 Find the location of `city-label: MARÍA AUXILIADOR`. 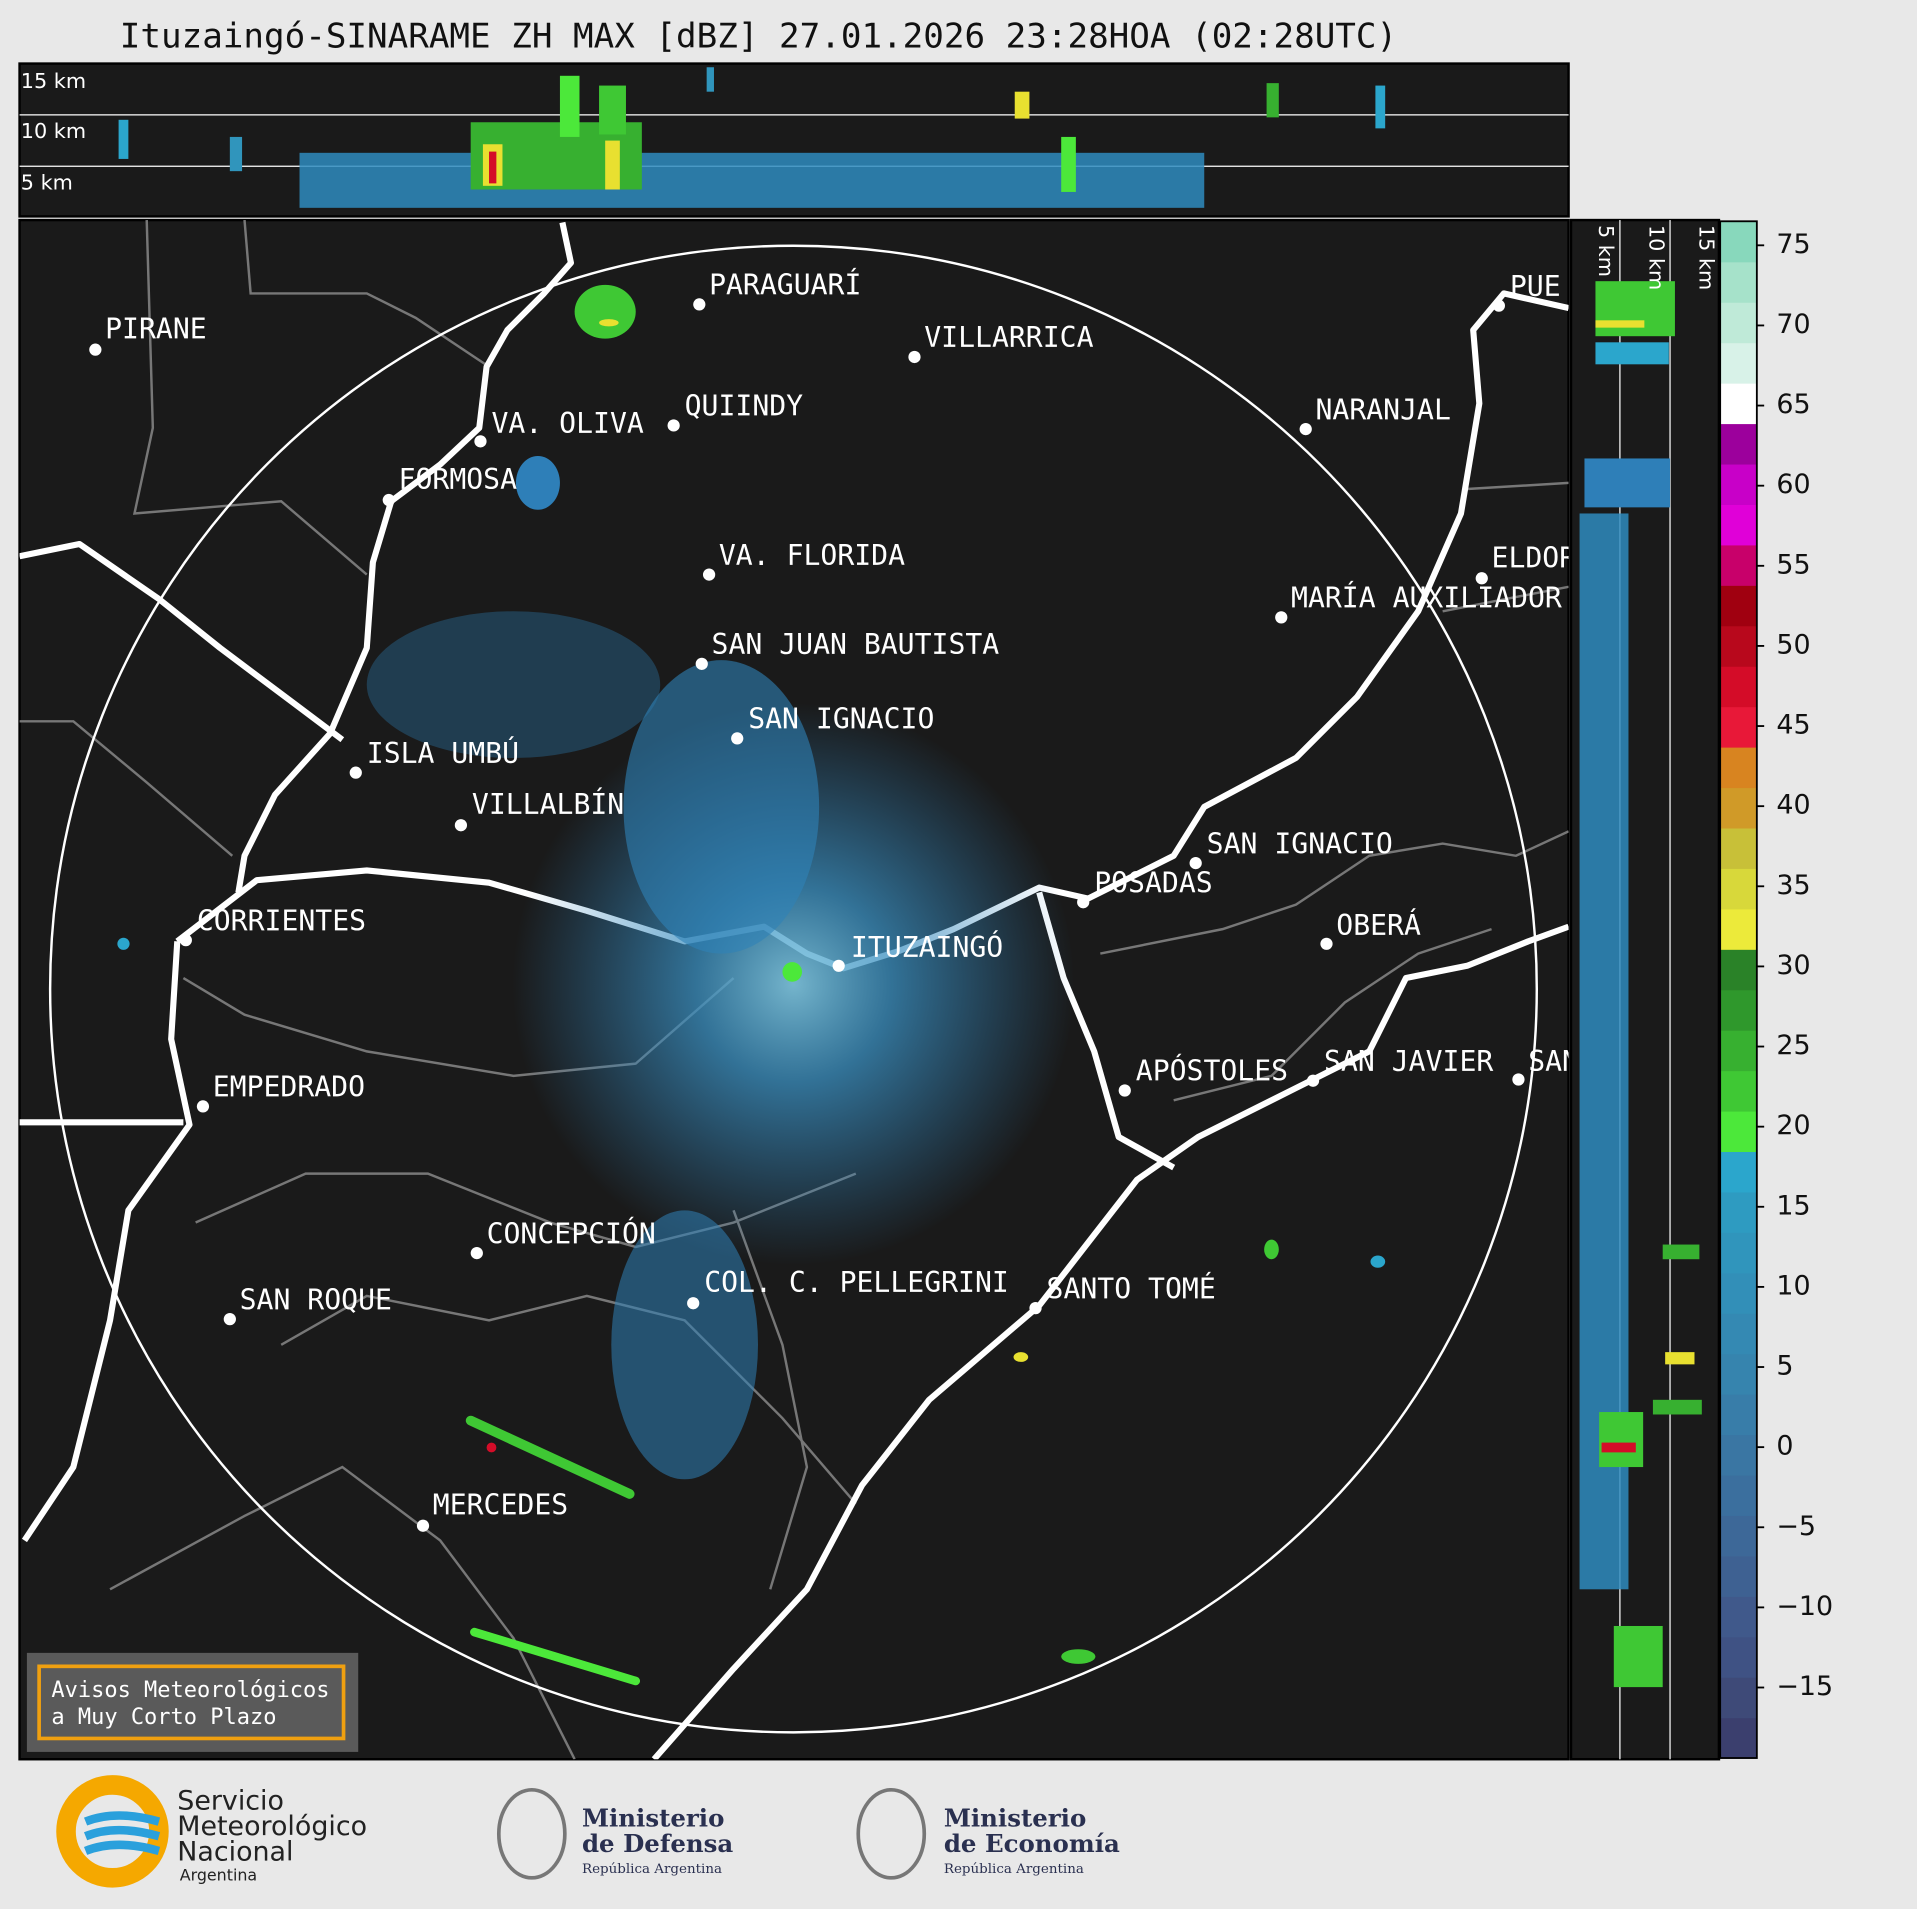

city-label: MARÍA AUXILIADOR is located at coordinates (1426, 598).